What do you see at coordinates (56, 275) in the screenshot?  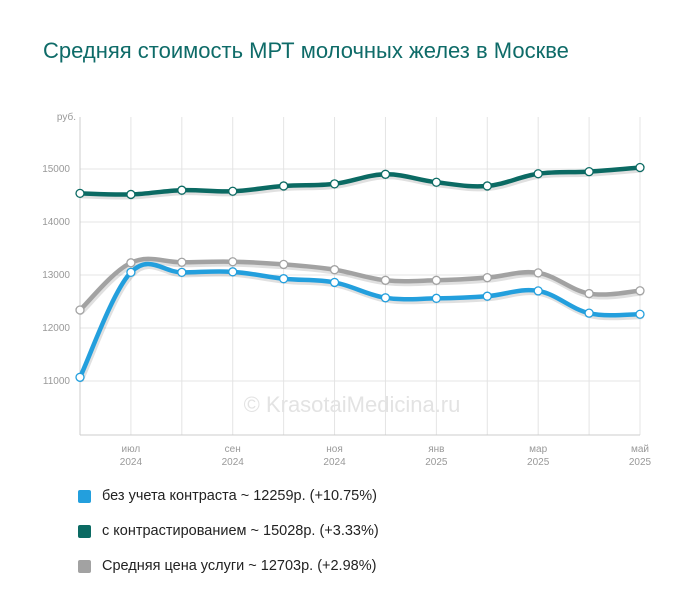 I see `y-tick-label: 13000` at bounding box center [56, 275].